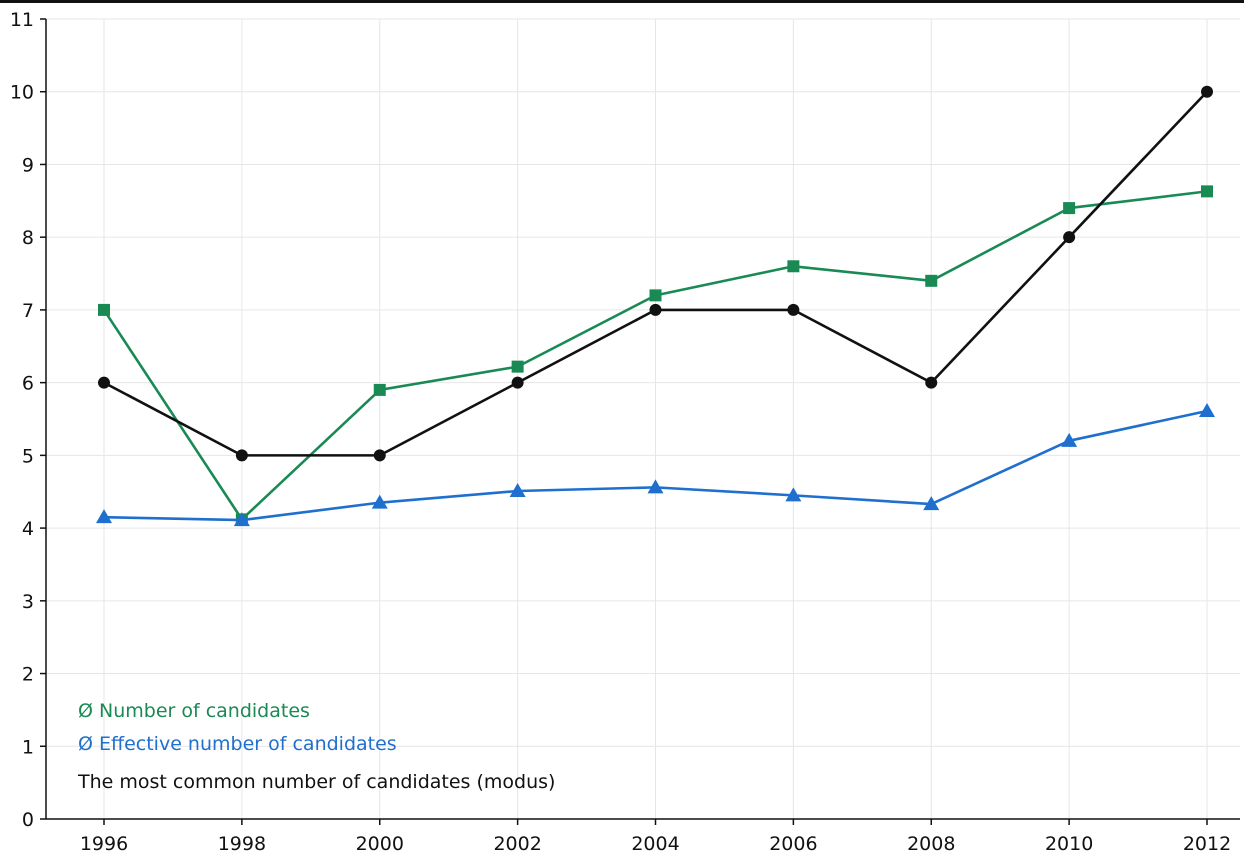 The height and width of the screenshot is (854, 1244). Describe the element at coordinates (28, 529) in the screenshot. I see `y-tick-label: 4` at that location.